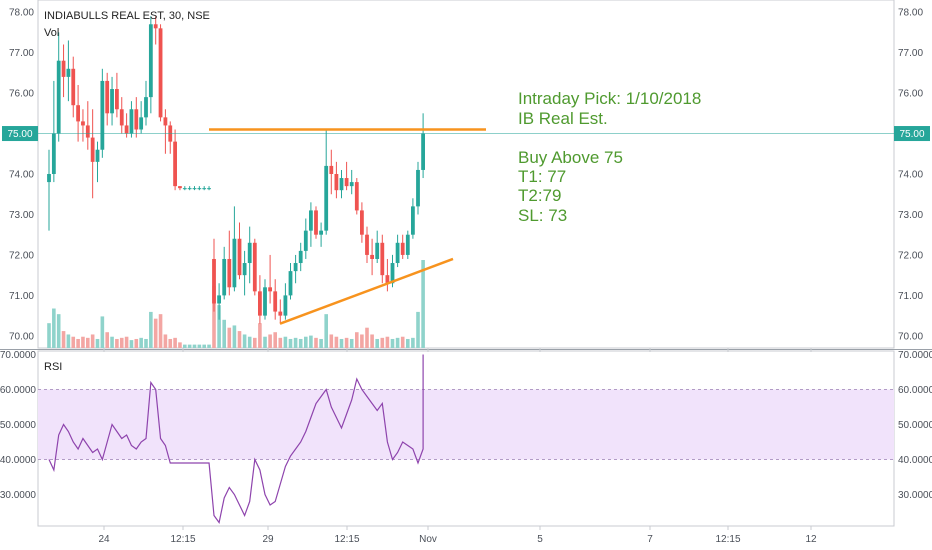 The width and height of the screenshot is (932, 550). I want to click on annotation-line-5: T2:79, so click(539, 195).